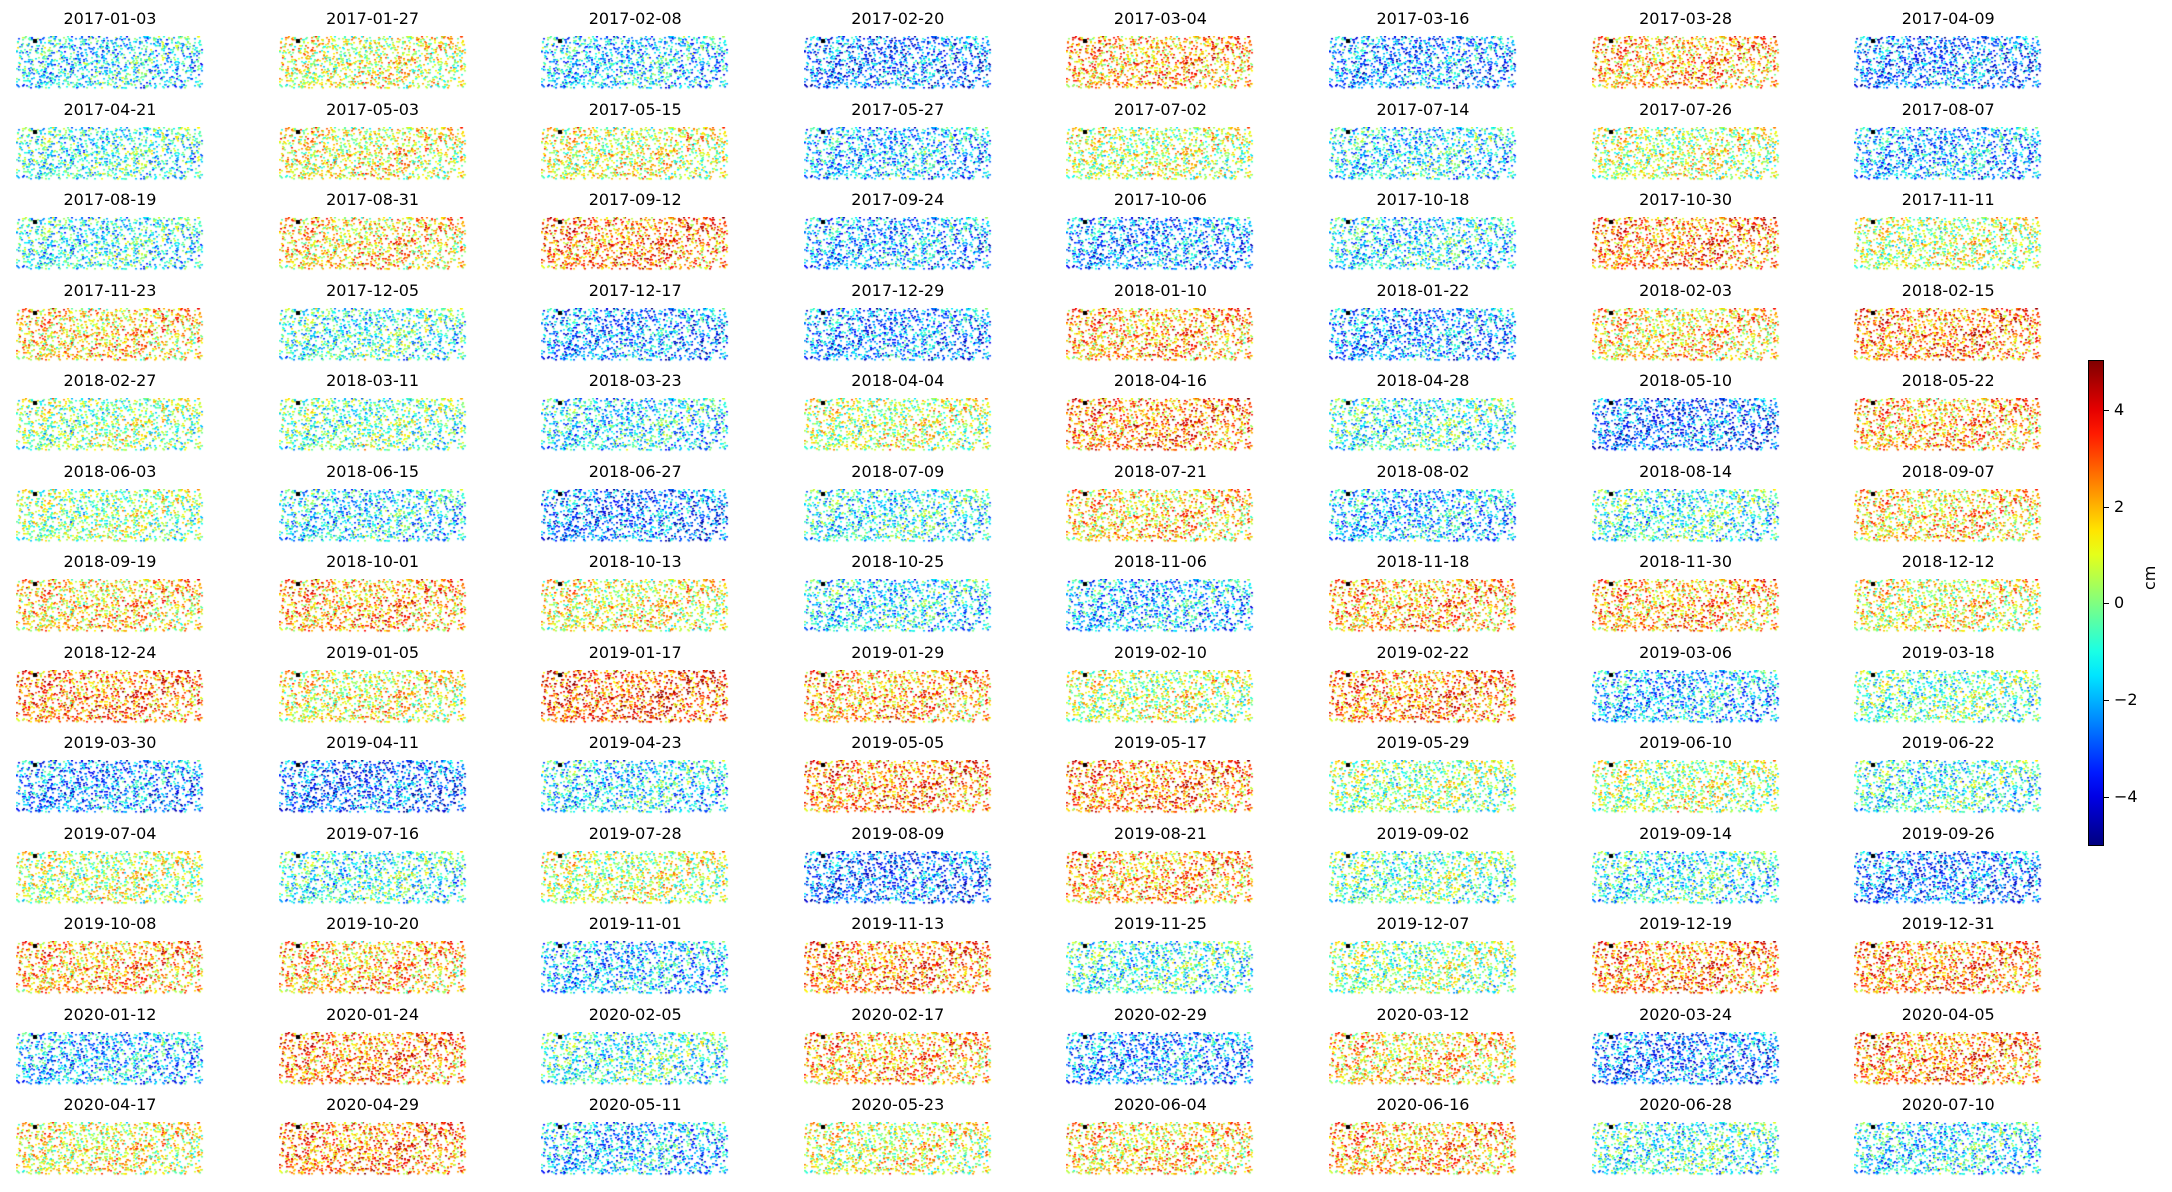  I want to click on panel-title: 2017-08-19, so click(110, 199).